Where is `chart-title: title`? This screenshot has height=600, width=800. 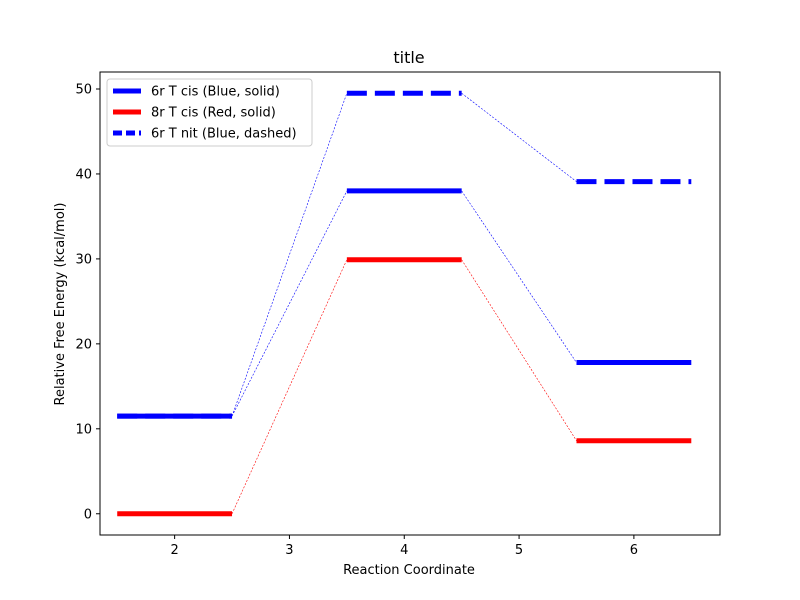 chart-title: title is located at coordinates (408, 57).